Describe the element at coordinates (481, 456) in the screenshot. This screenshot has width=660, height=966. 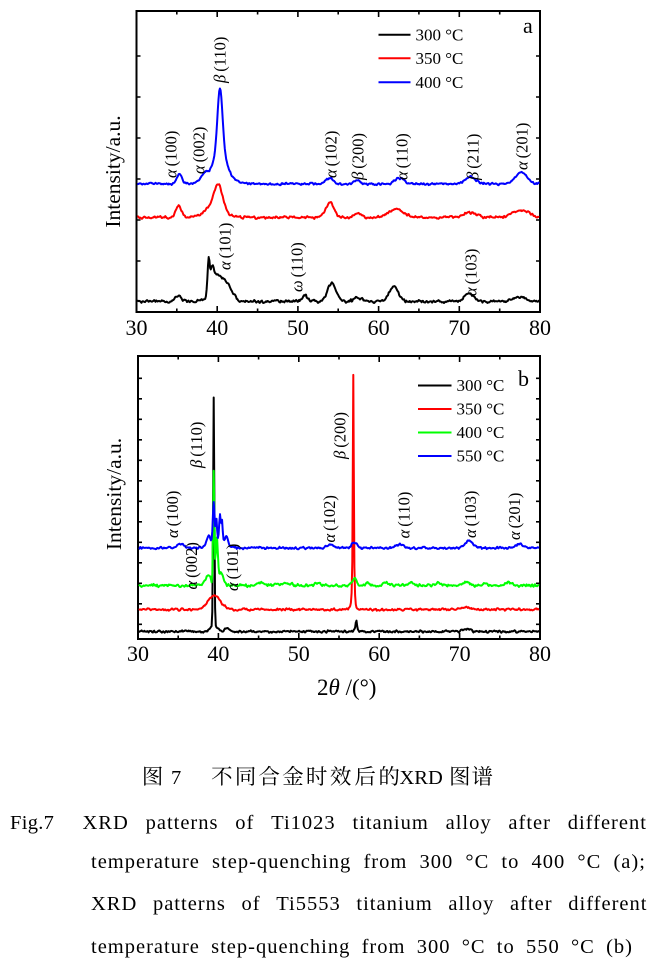
I see `svg-text: 550 °C` at that location.